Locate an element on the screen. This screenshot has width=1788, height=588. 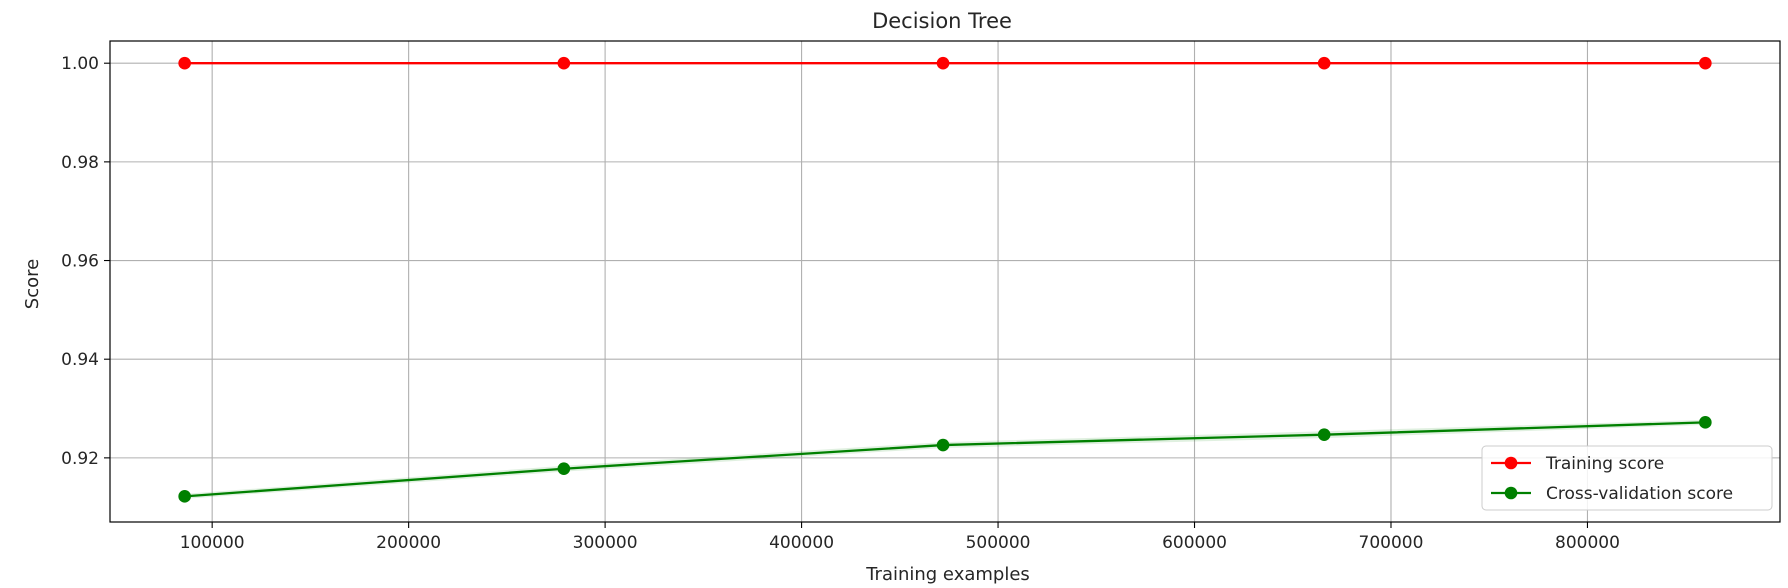
x-axis-label: Training examples is located at coordinates (947, 574).